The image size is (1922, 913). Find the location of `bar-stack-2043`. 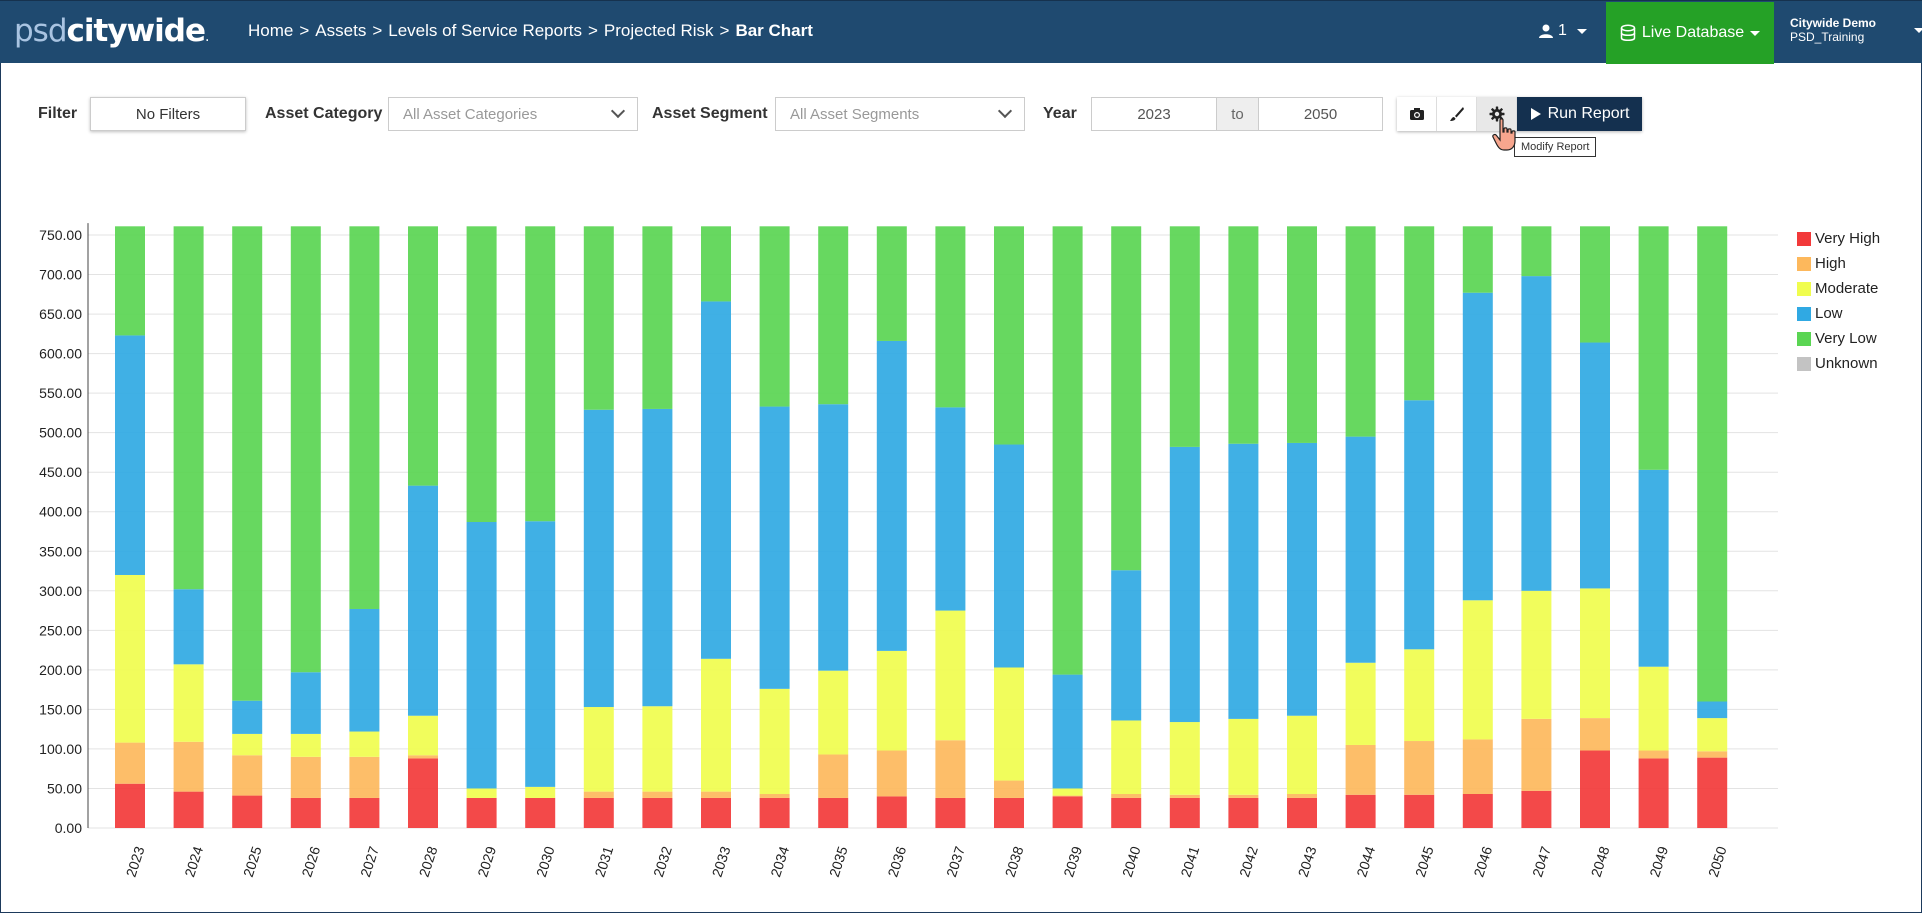

bar-stack-2043 is located at coordinates (1302, 527).